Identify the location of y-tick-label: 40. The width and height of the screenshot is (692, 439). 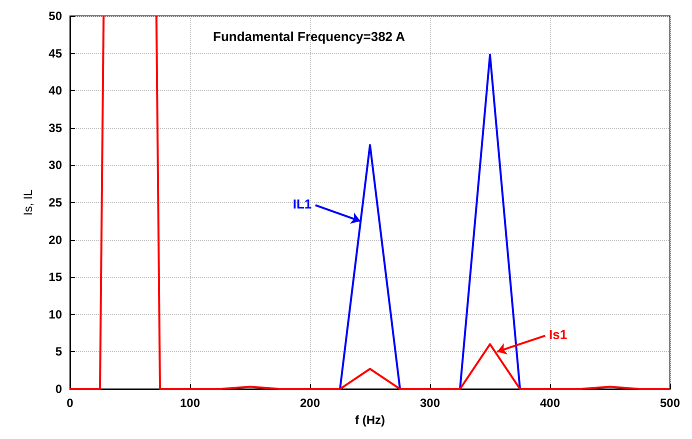
(55, 91).